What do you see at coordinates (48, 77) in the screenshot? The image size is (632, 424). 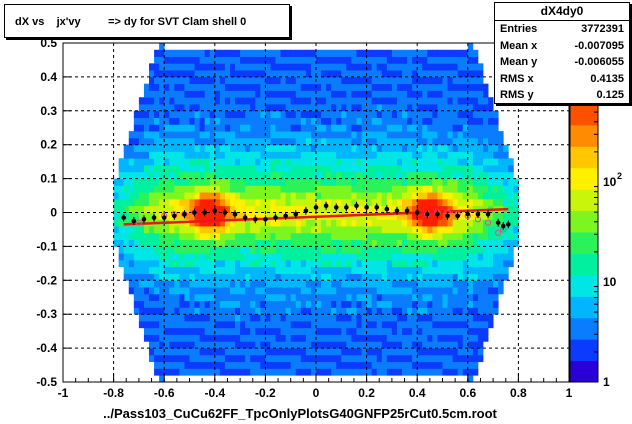 I see `y-tick-label: 0.4` at bounding box center [48, 77].